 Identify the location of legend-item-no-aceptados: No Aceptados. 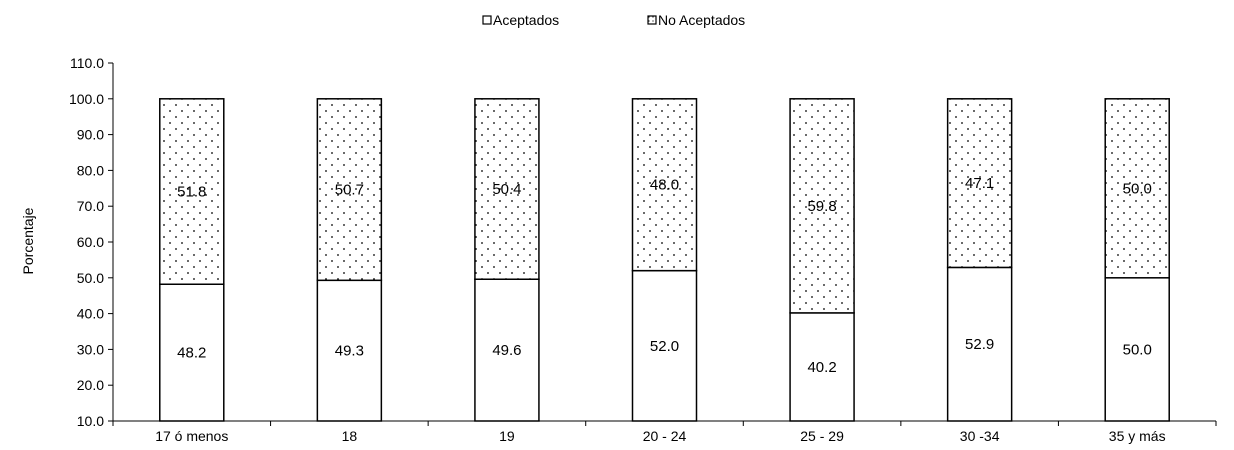
(696, 20).